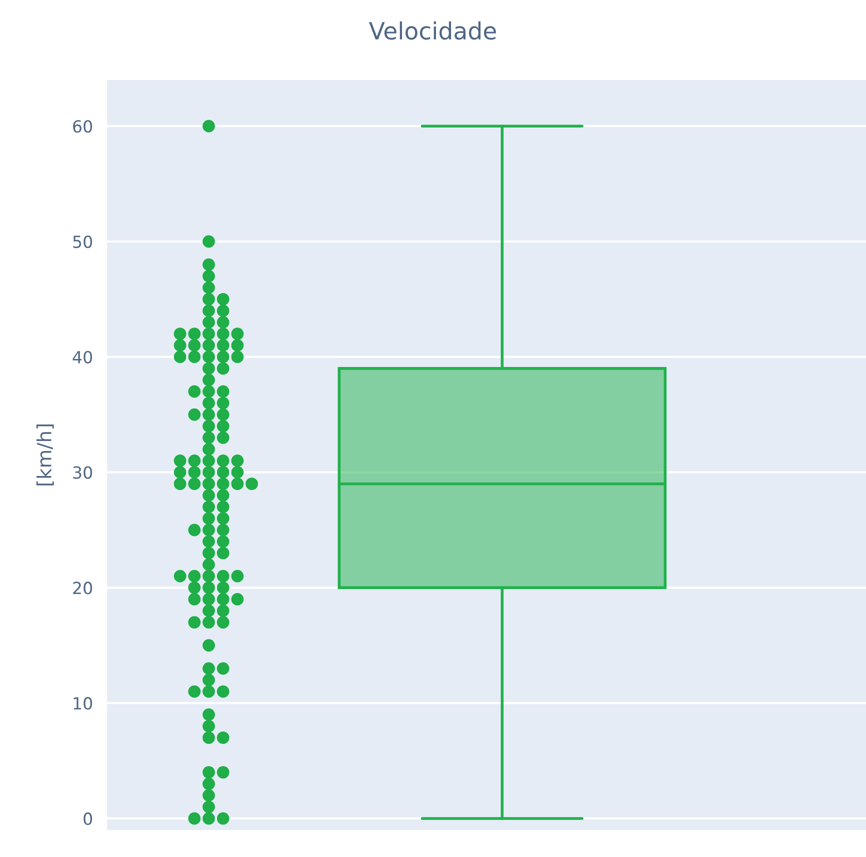 The image size is (866, 857). I want to click on y-axis-title: [km/h], so click(45, 455).